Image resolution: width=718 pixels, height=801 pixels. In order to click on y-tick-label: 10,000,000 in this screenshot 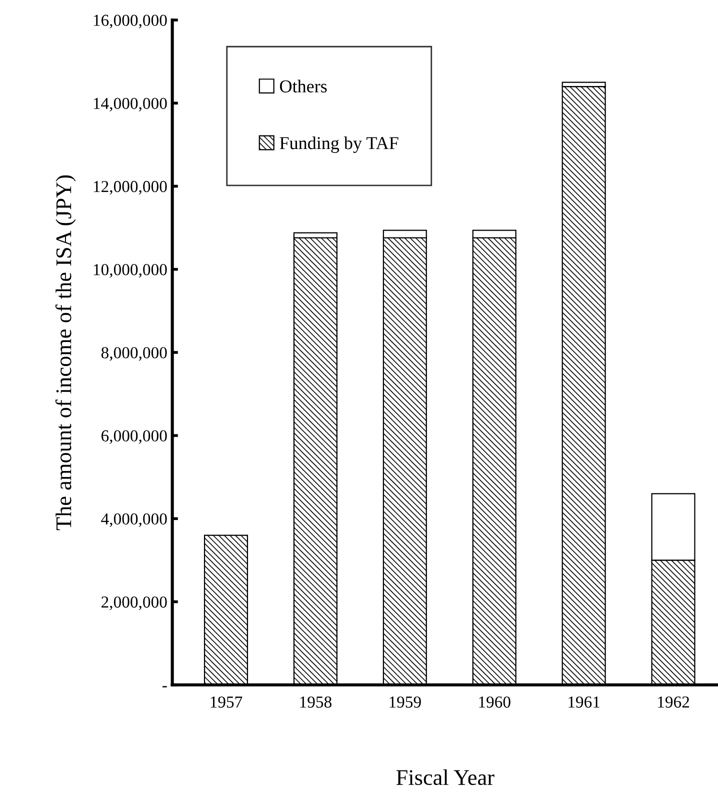, I will do `click(130, 271)`.